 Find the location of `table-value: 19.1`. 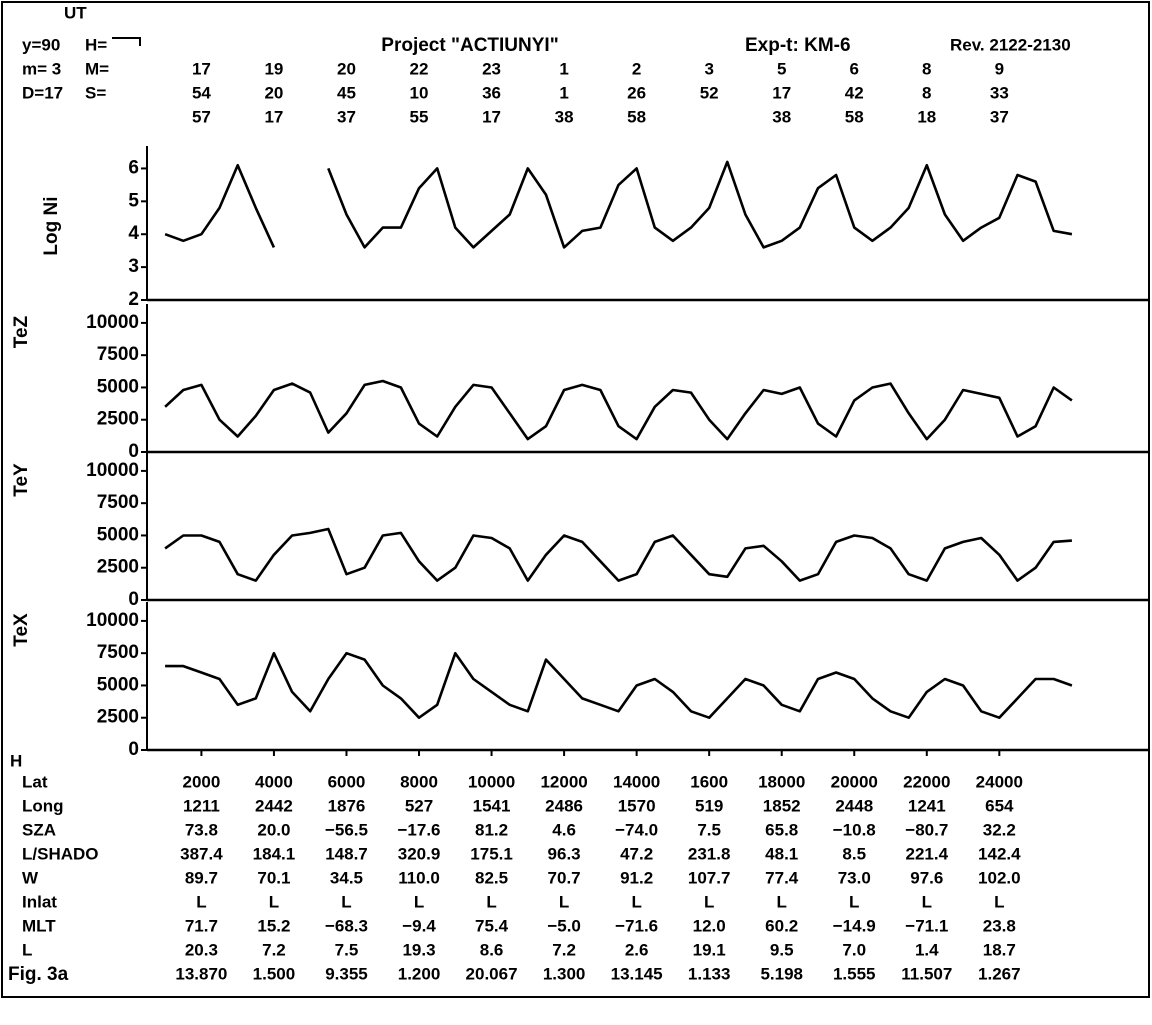

table-value: 19.1 is located at coordinates (709, 949).